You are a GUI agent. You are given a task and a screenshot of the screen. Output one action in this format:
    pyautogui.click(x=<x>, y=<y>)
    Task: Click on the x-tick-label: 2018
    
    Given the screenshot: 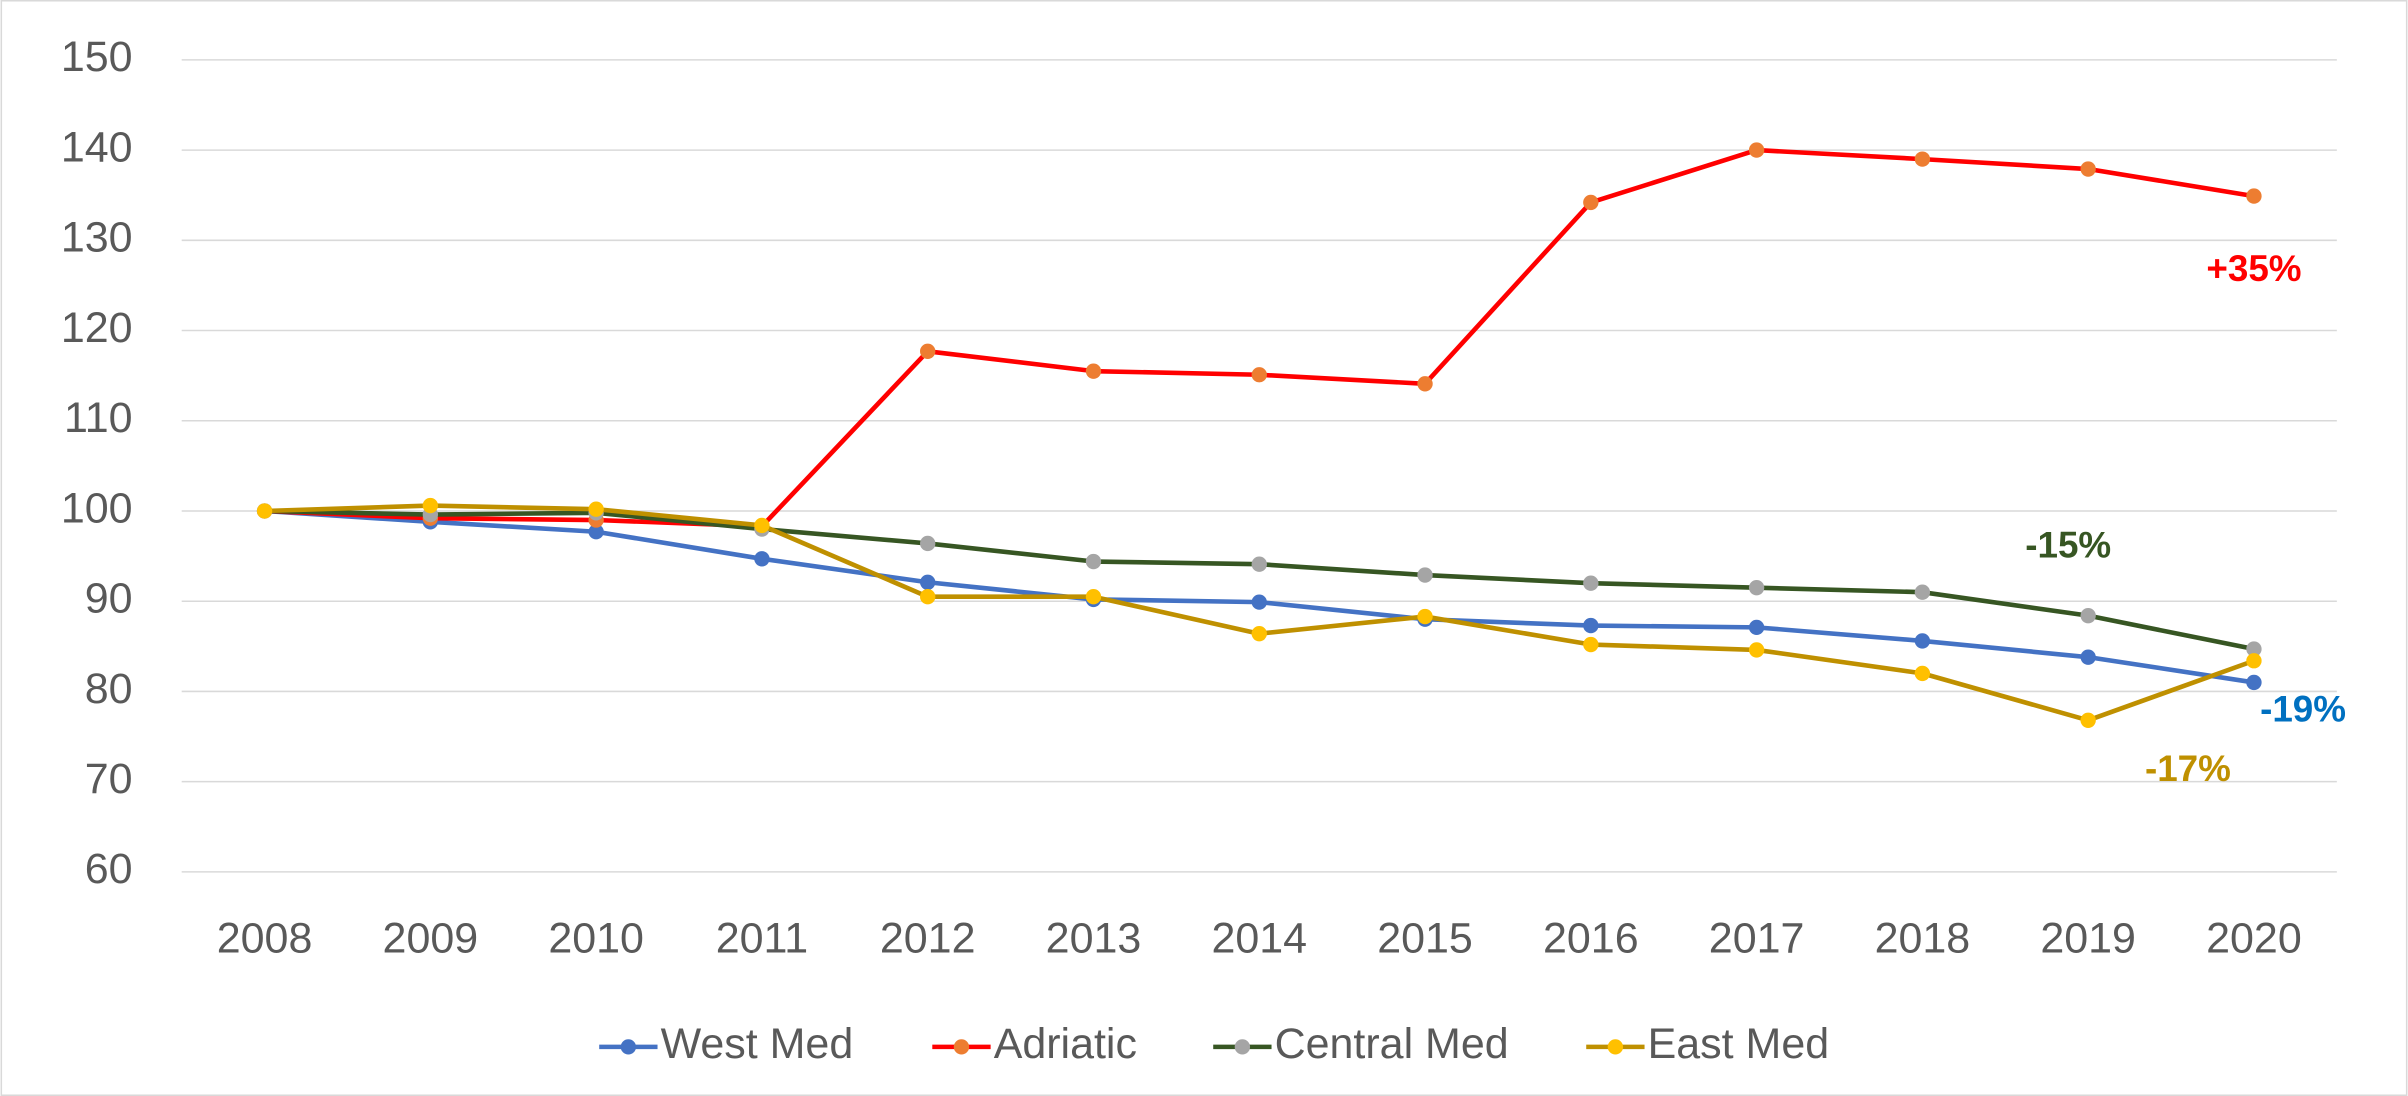 What is the action you would take?
    pyautogui.click(x=1923, y=938)
    